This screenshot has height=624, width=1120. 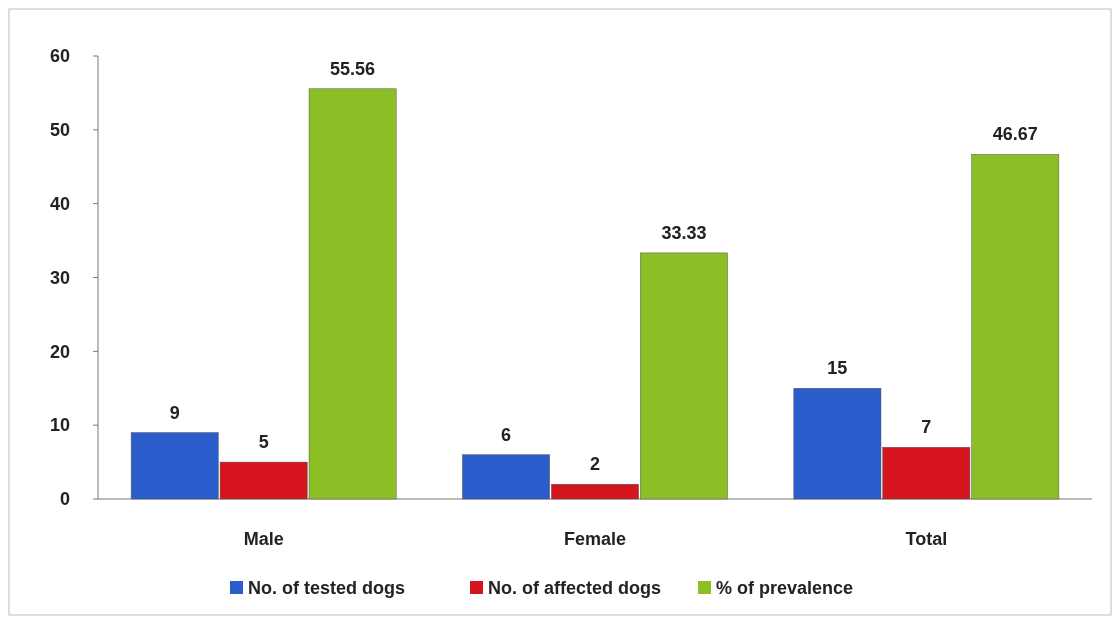 What do you see at coordinates (506, 434) in the screenshot?
I see `data-label: 6` at bounding box center [506, 434].